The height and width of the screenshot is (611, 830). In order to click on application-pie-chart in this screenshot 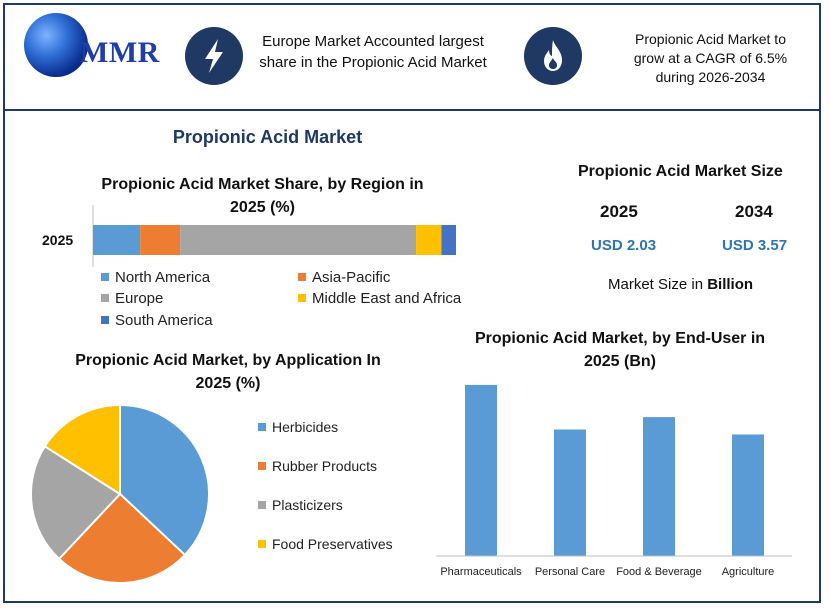, I will do `click(120, 493)`.